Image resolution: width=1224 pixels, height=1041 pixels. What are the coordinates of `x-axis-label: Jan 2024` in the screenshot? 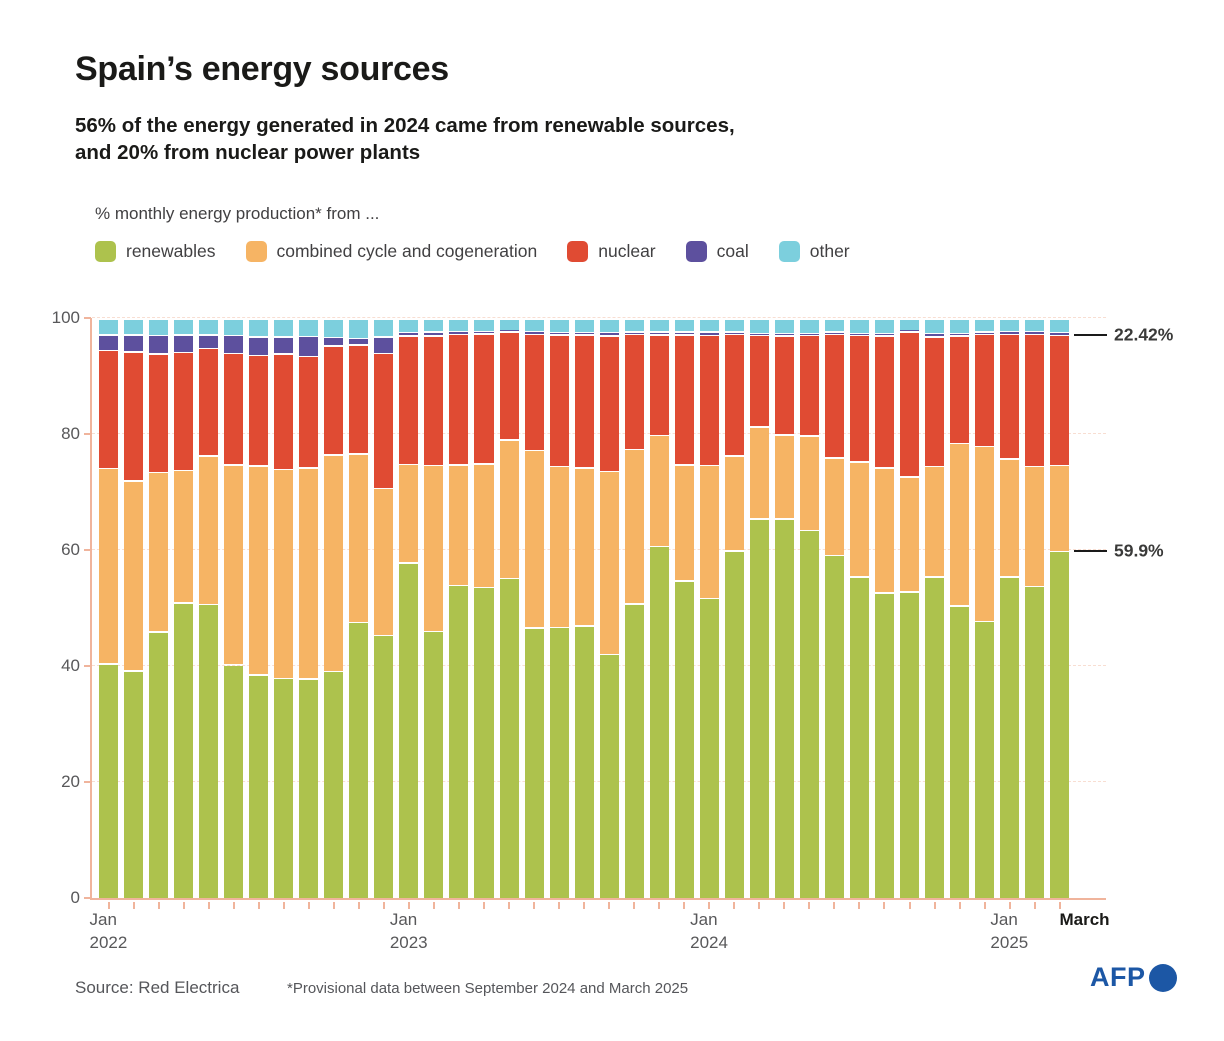 It's located at (709, 931).